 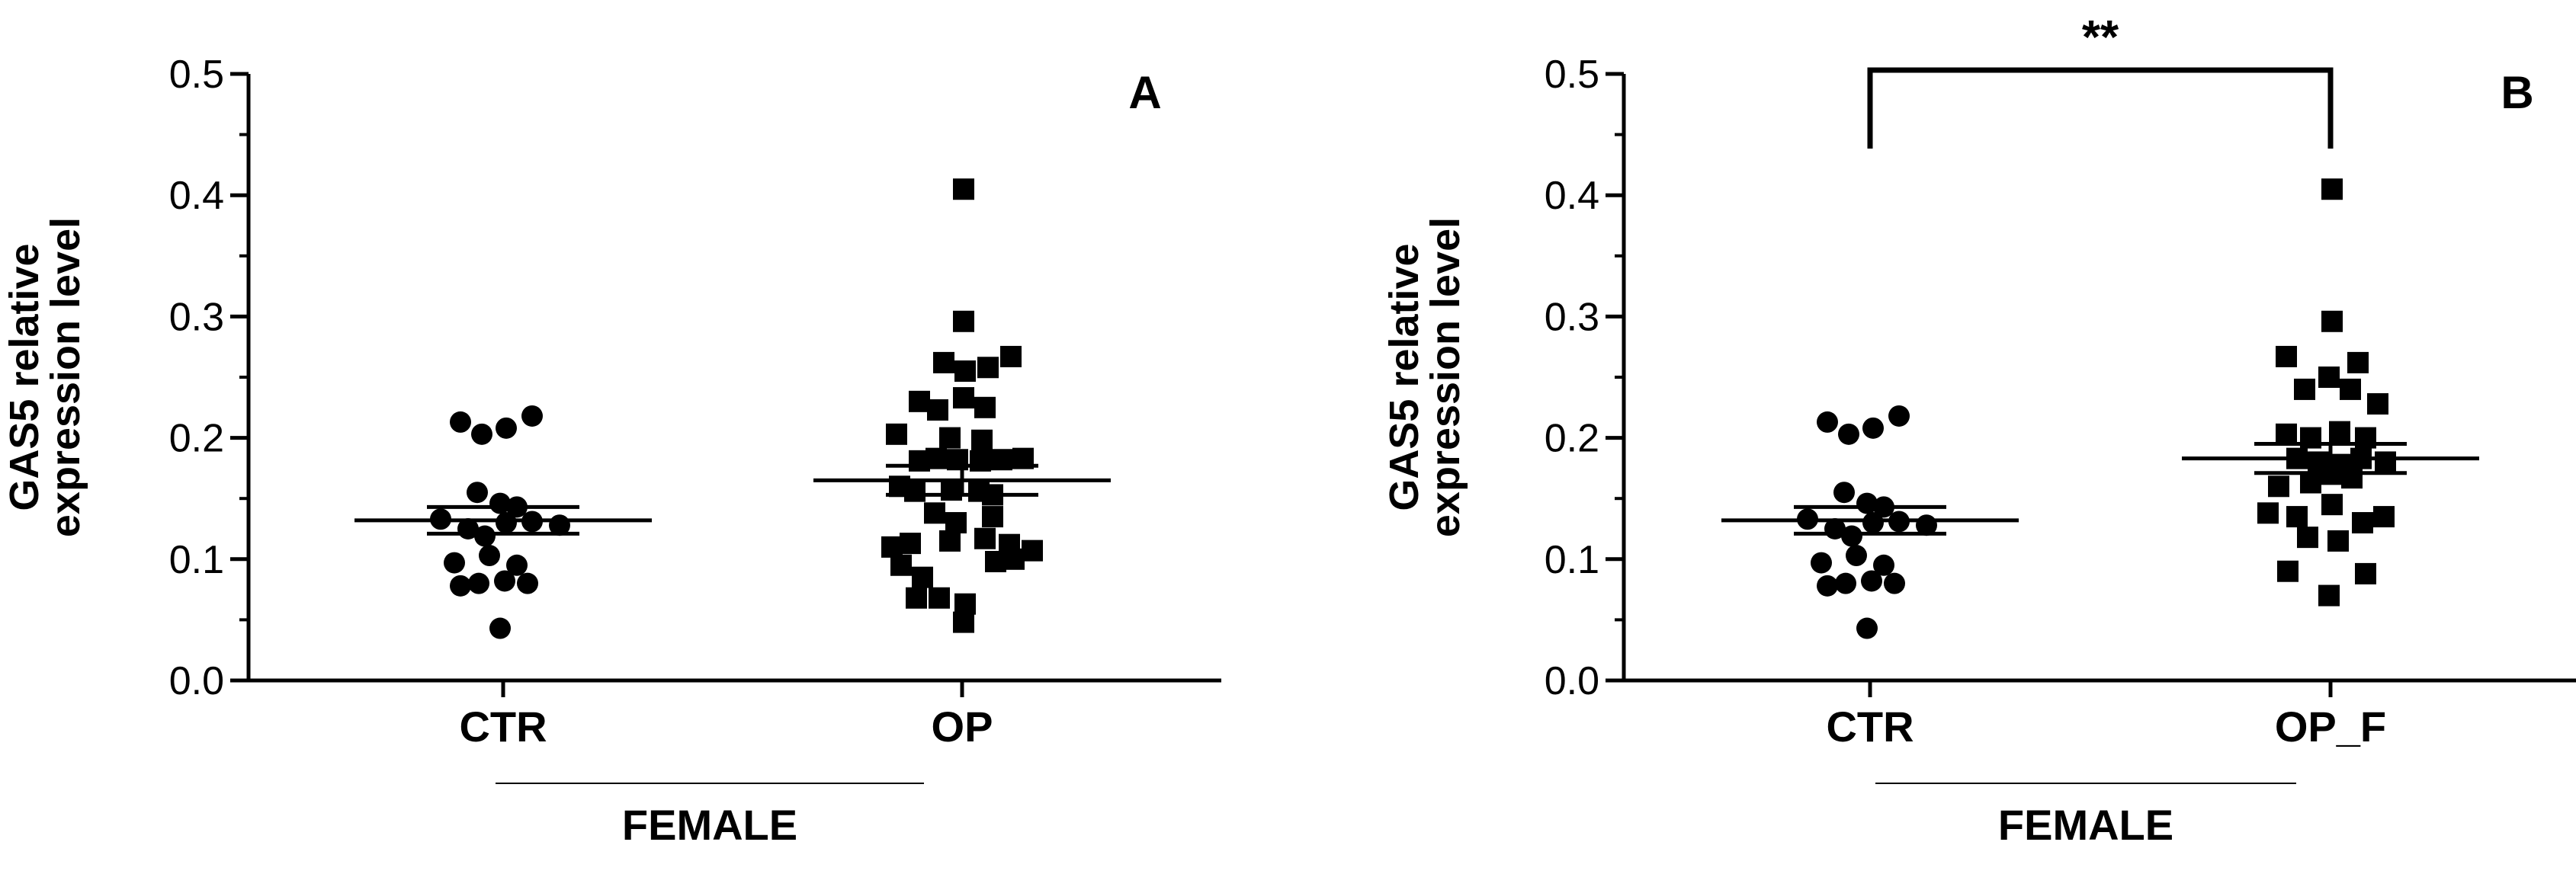 What do you see at coordinates (2330, 727) in the screenshot?
I see `x-tick-label: OP_F` at bounding box center [2330, 727].